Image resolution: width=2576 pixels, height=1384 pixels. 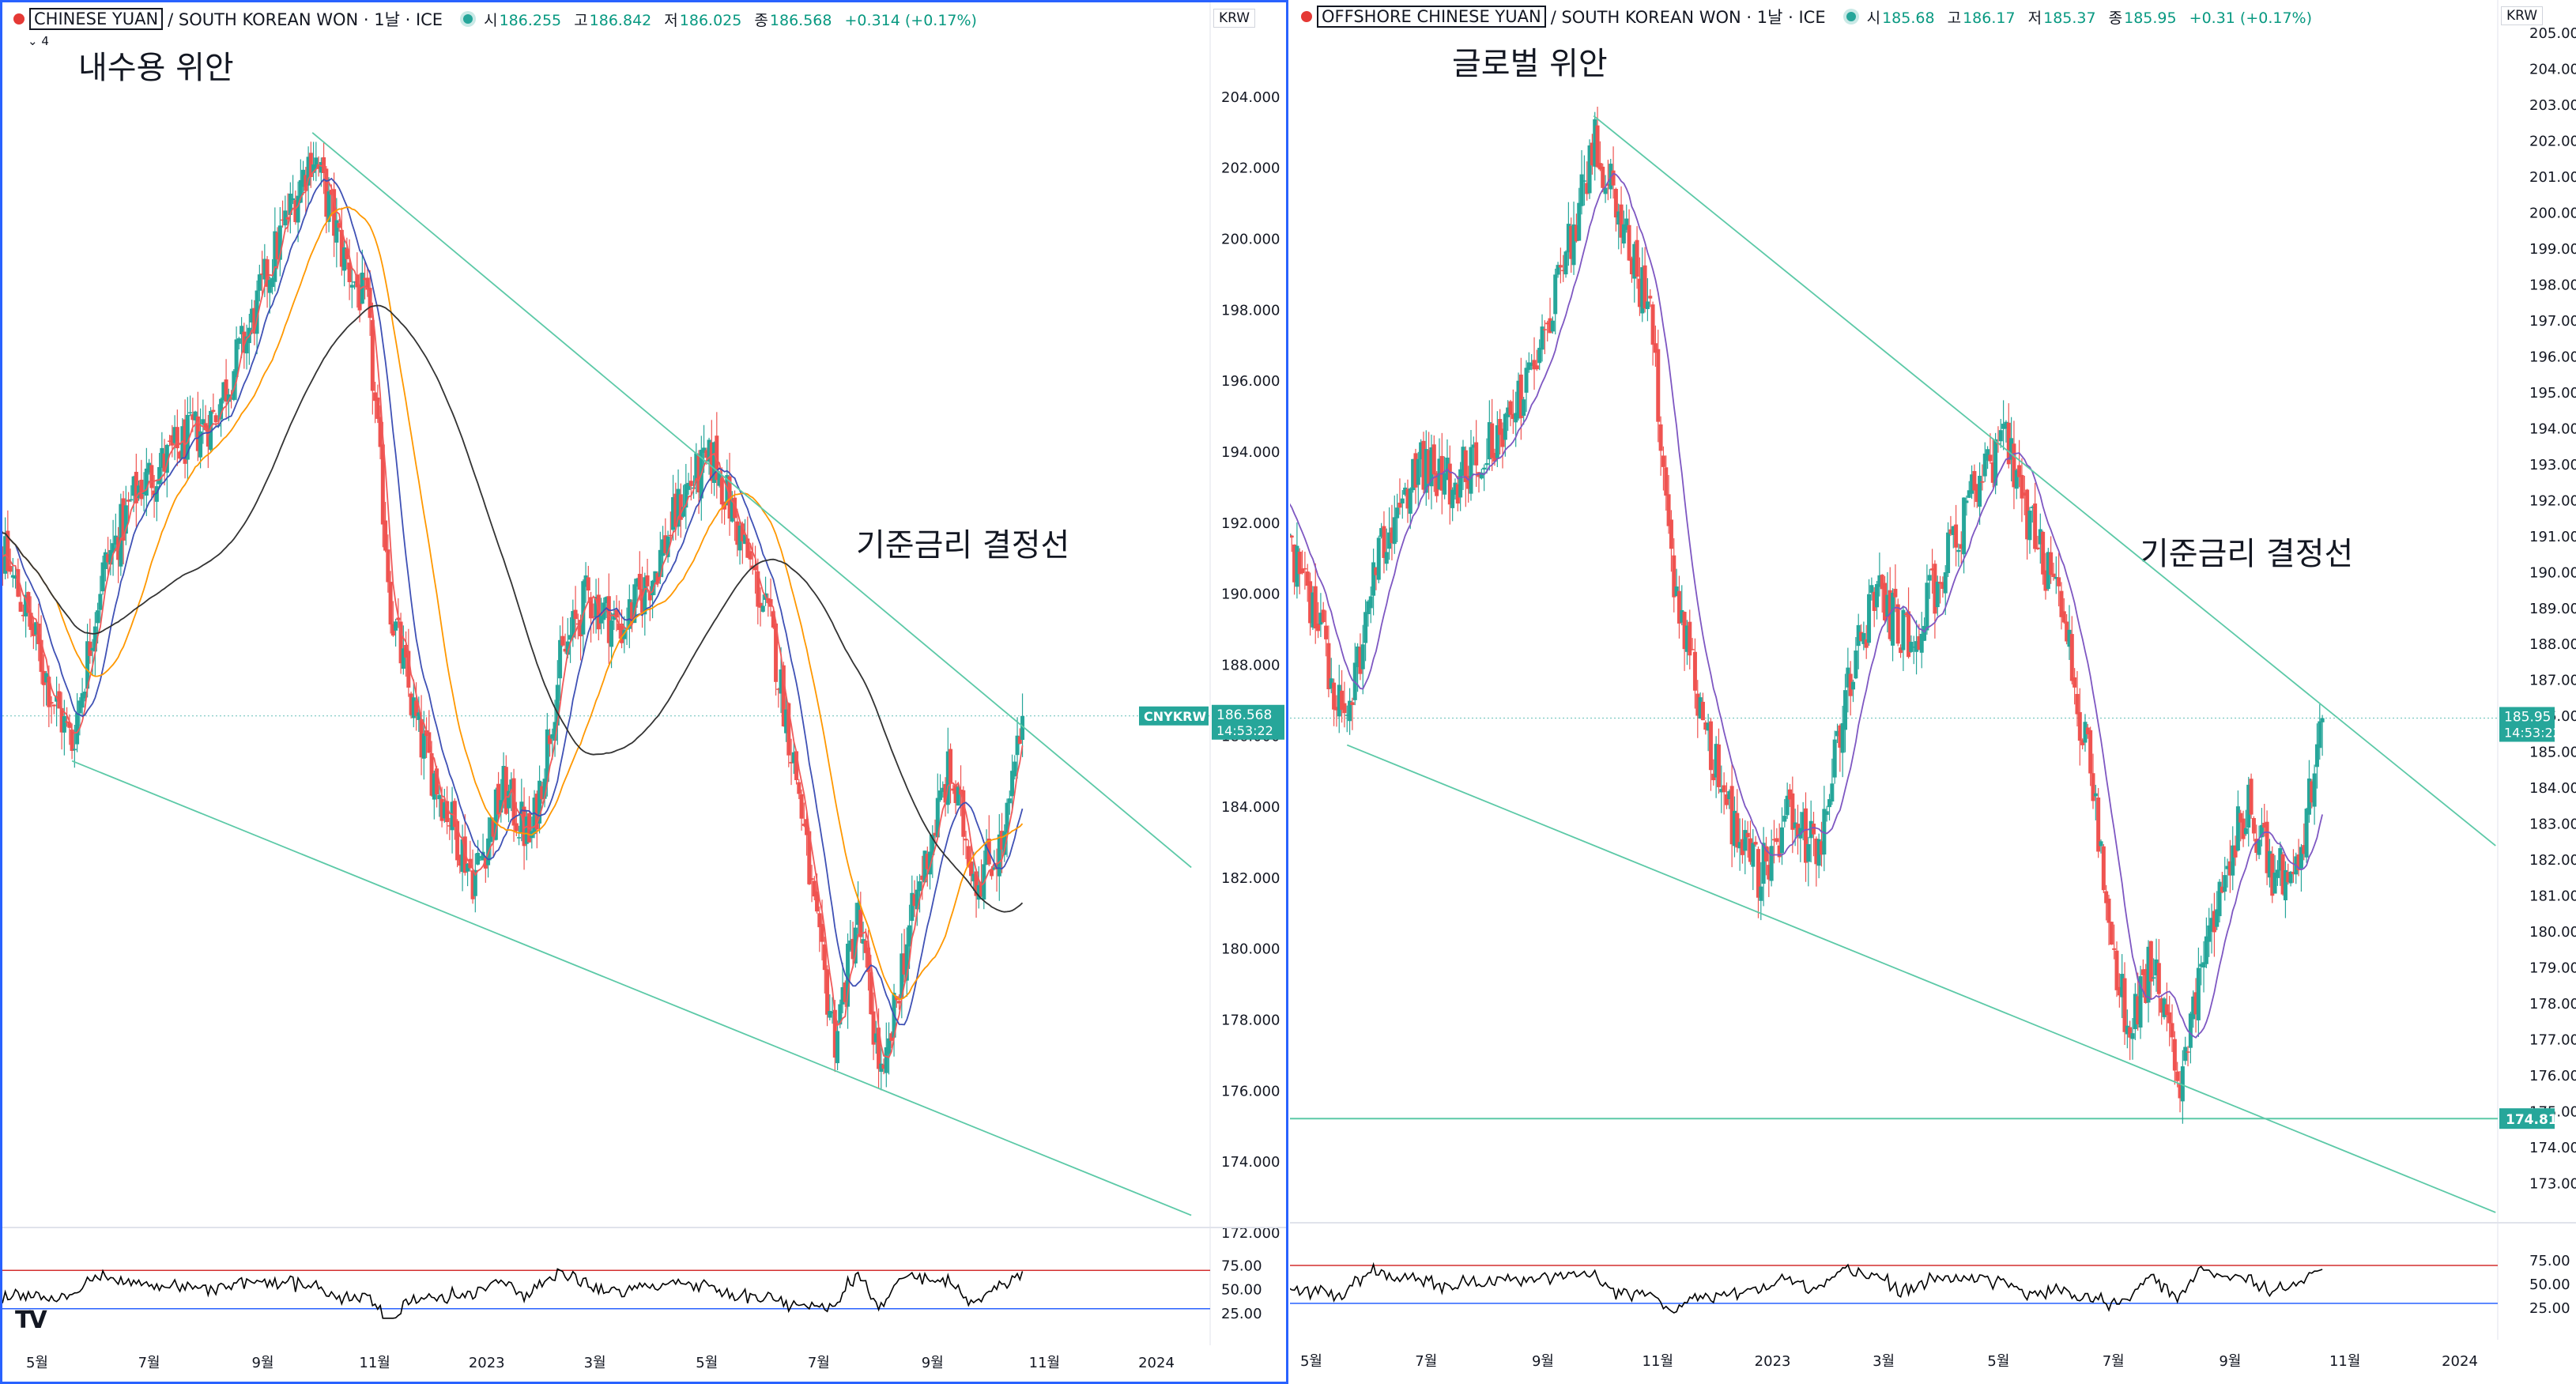 I want to click on right-y-tick-label: 174.00, so click(x=2552, y=1148).